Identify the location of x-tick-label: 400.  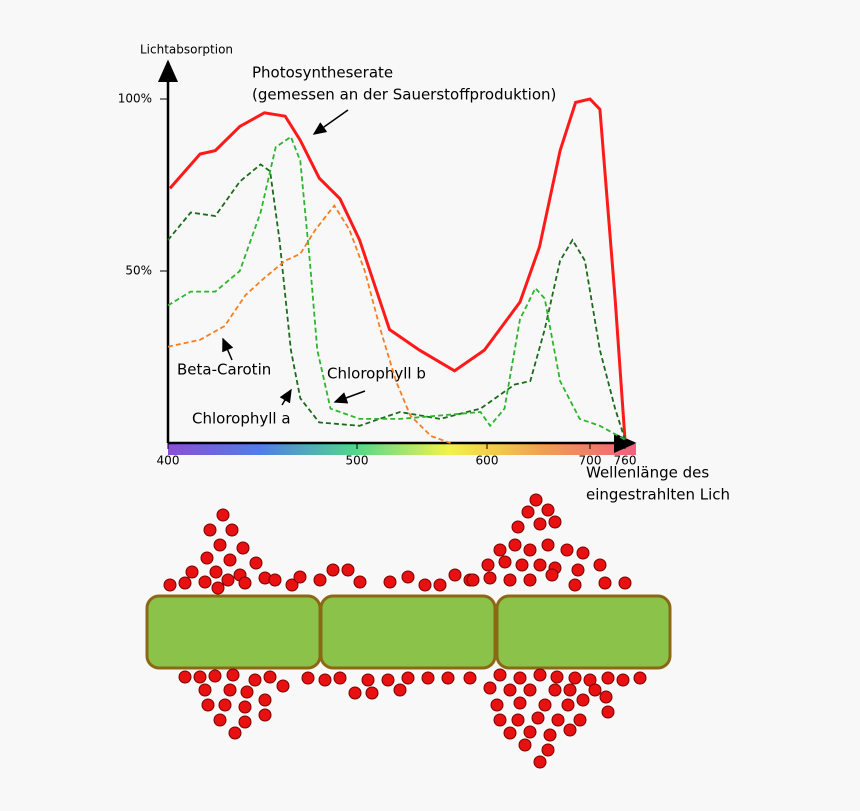
(168, 461).